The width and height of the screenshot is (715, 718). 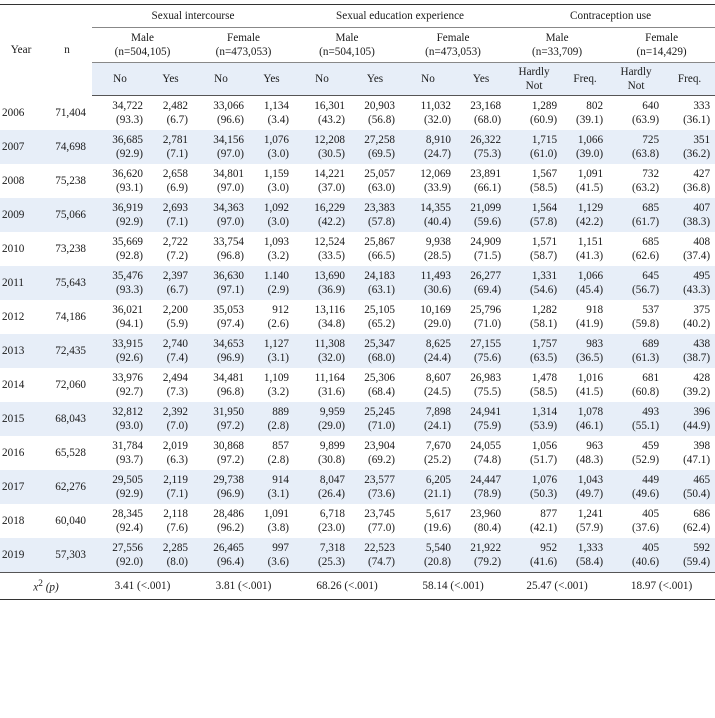 I want to click on percent-value: (7.0), so click(x=177, y=426).